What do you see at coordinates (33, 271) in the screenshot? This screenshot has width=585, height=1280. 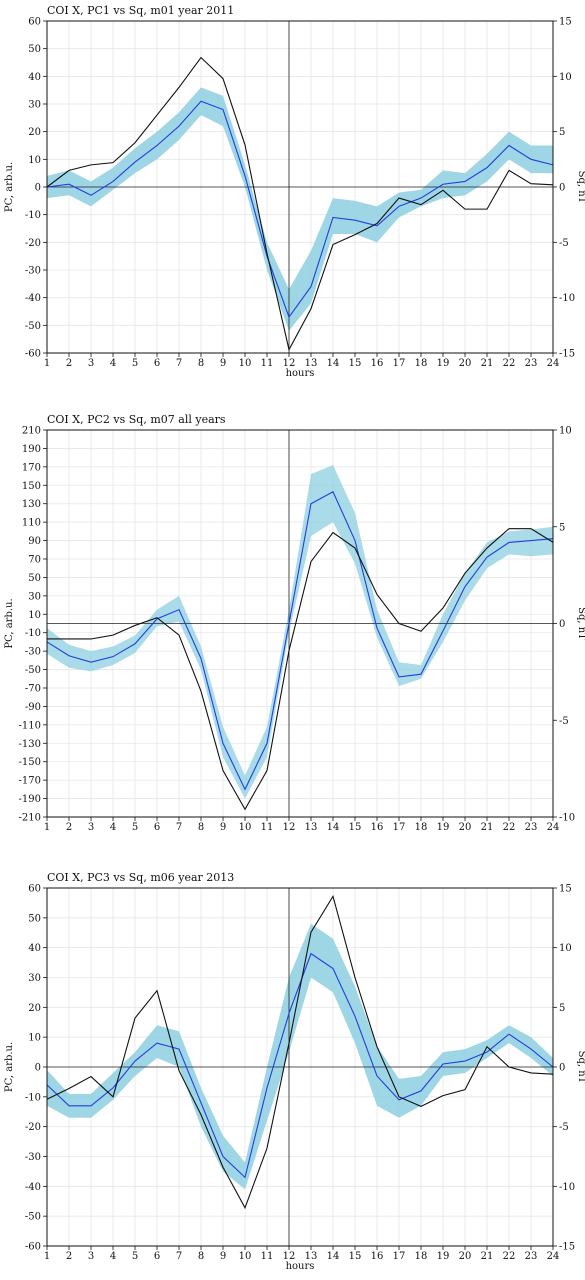 I see `y-tick-label: -30` at bounding box center [33, 271].